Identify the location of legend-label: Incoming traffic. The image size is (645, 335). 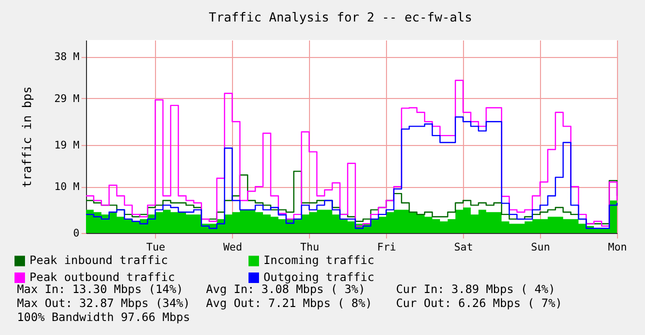
(319, 260).